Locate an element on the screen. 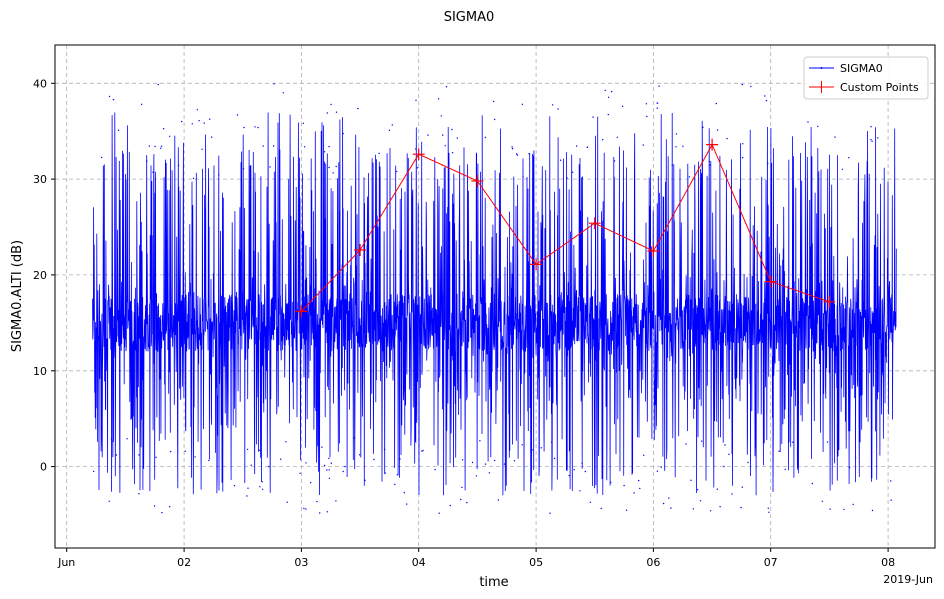  legend-label-sigma0: SIGMA0 is located at coordinates (861, 68).